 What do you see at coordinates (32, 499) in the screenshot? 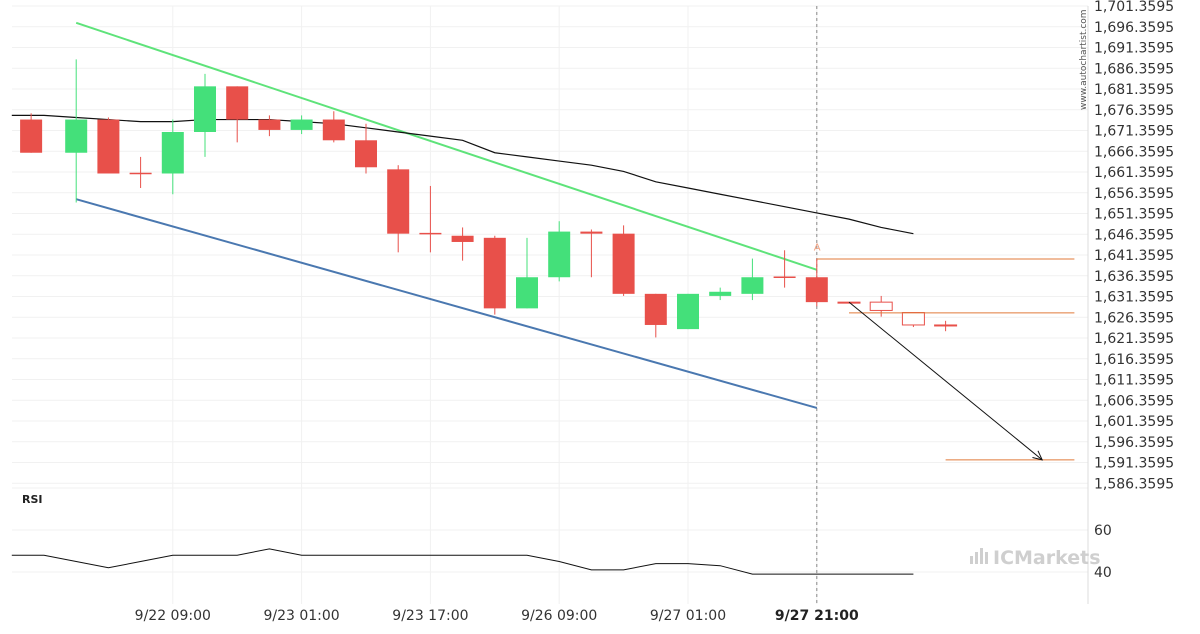
I see `rsi-panel-title: RSI` at bounding box center [32, 499].